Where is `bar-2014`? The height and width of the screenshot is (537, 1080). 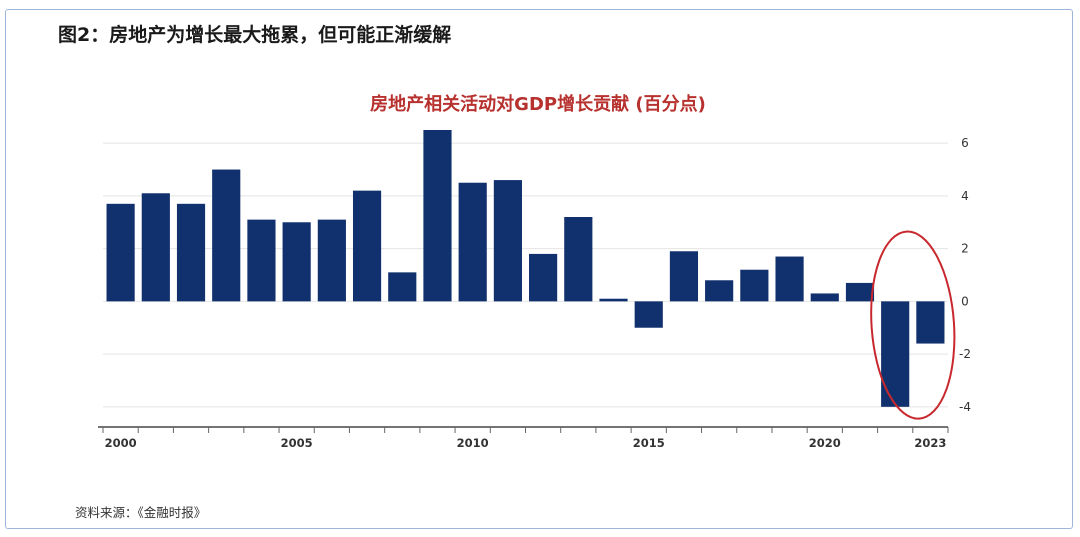
bar-2014 is located at coordinates (613, 300).